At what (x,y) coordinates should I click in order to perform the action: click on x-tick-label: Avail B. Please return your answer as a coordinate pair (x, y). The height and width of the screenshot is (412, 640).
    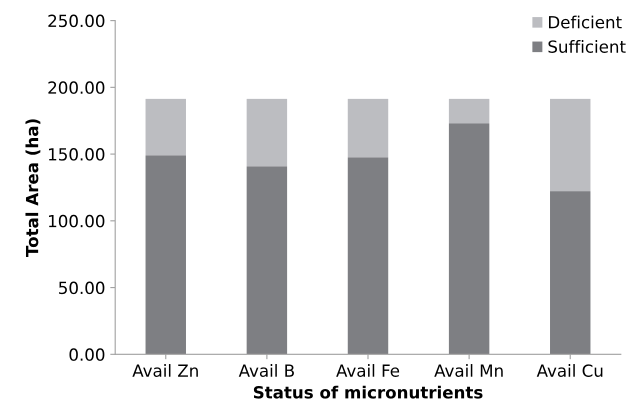
    Looking at the image, I should click on (266, 370).